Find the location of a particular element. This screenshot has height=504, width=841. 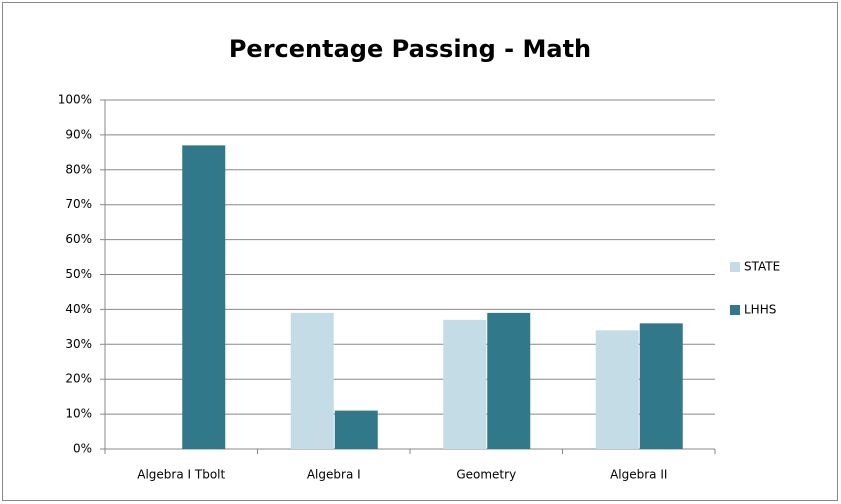

y-tick-label: 80% is located at coordinates (78, 169).